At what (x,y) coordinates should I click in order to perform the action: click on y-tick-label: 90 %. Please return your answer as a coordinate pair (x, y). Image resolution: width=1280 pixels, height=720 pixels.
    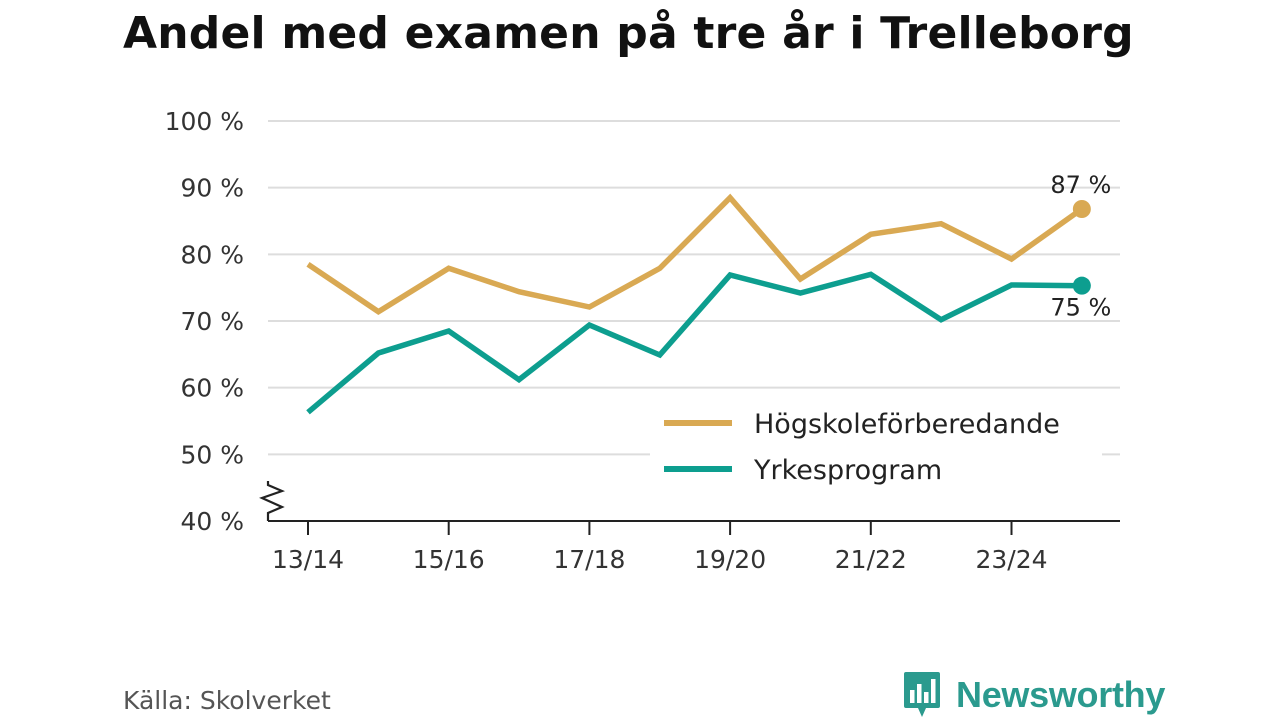
    Looking at the image, I should click on (212, 188).